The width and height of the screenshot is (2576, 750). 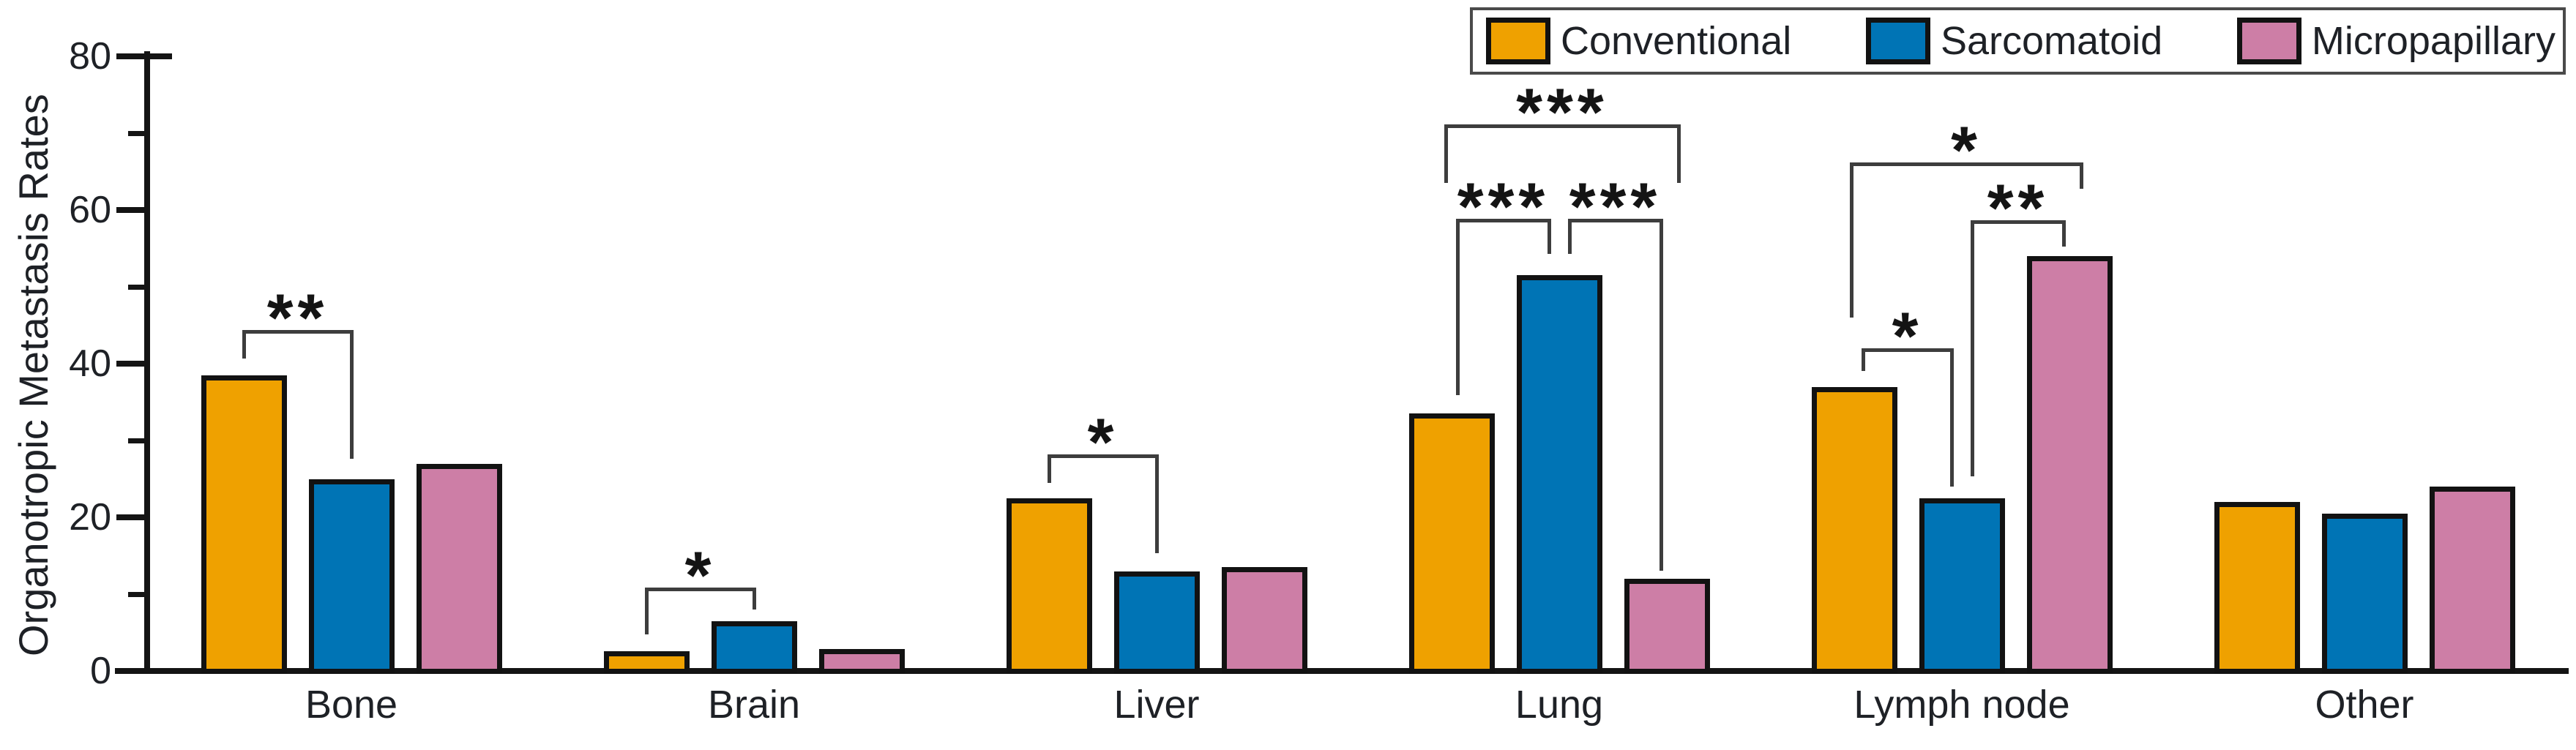 I want to click on legend-label: Conventional, so click(x=1676, y=41).